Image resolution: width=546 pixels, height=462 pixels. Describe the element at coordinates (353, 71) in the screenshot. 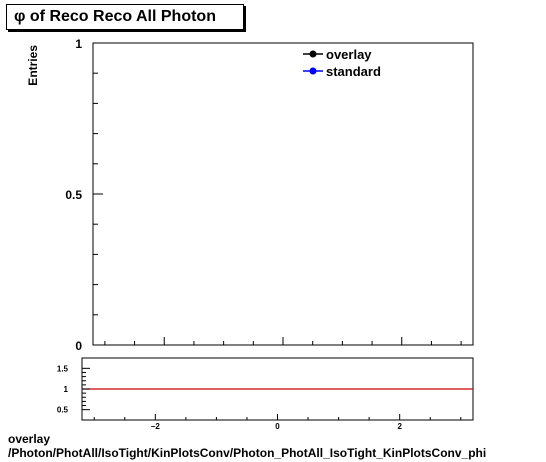

I see `legend-label-standard: standard` at that location.